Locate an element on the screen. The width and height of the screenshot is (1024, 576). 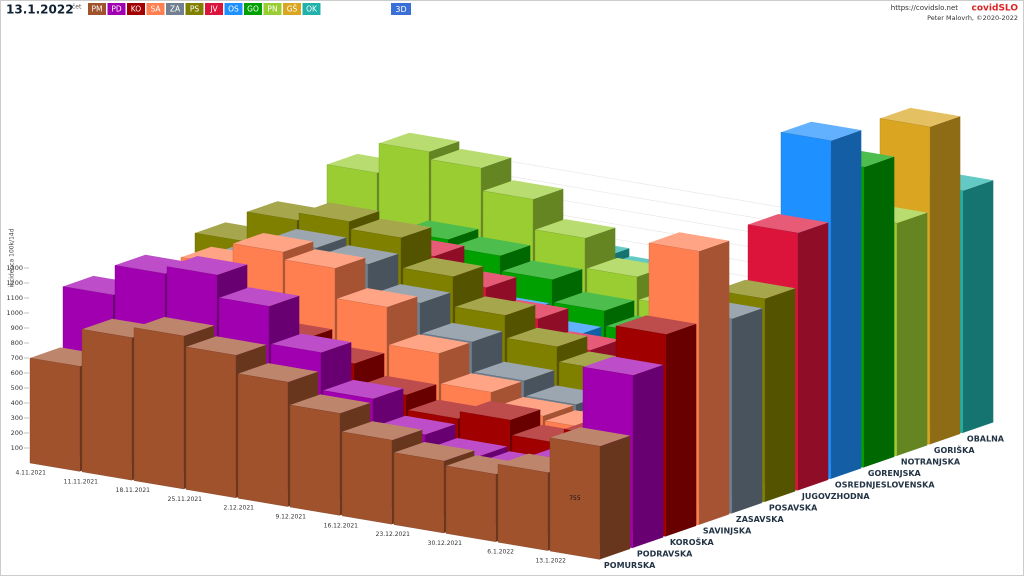
credit: Peter Malovrh, ©2020-2022 is located at coordinates (972, 18).